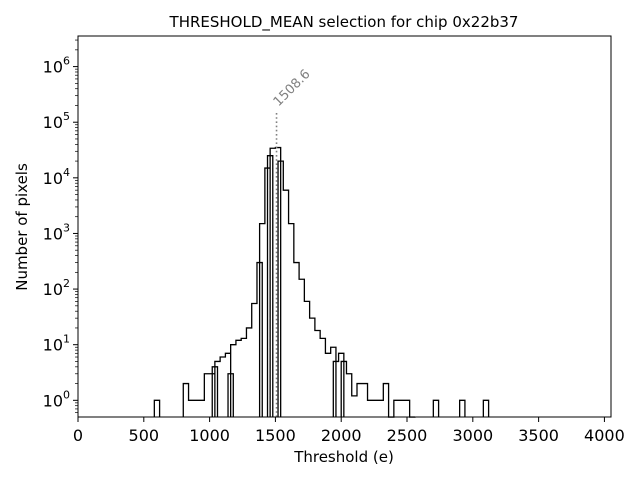 The height and width of the screenshot is (480, 640). Describe the element at coordinates (538, 435) in the screenshot. I see `x-tick-label: 3500` at that location.